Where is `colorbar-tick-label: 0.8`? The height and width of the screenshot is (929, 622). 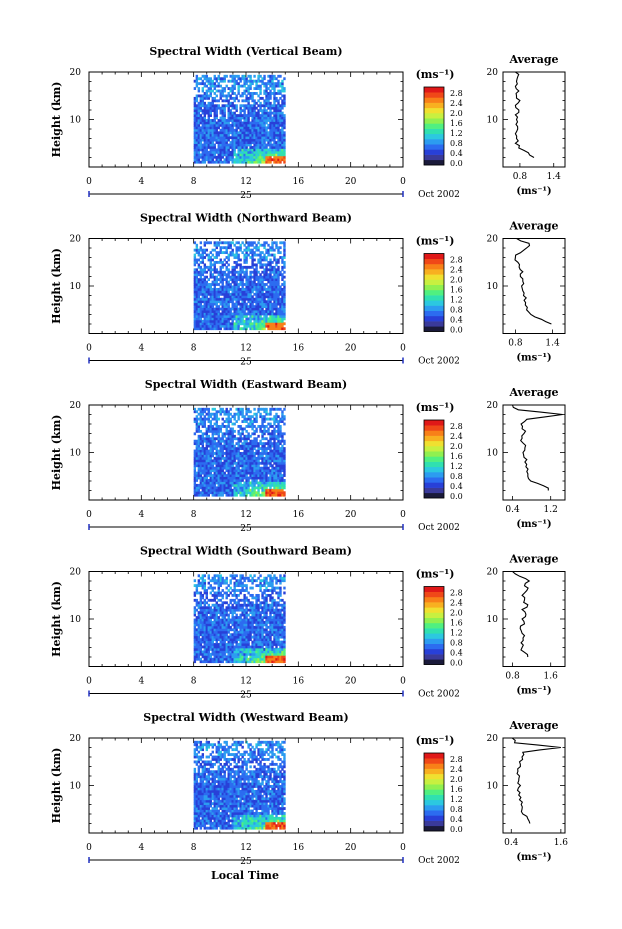
colorbar-tick-label: 0.8 is located at coordinates (456, 310).